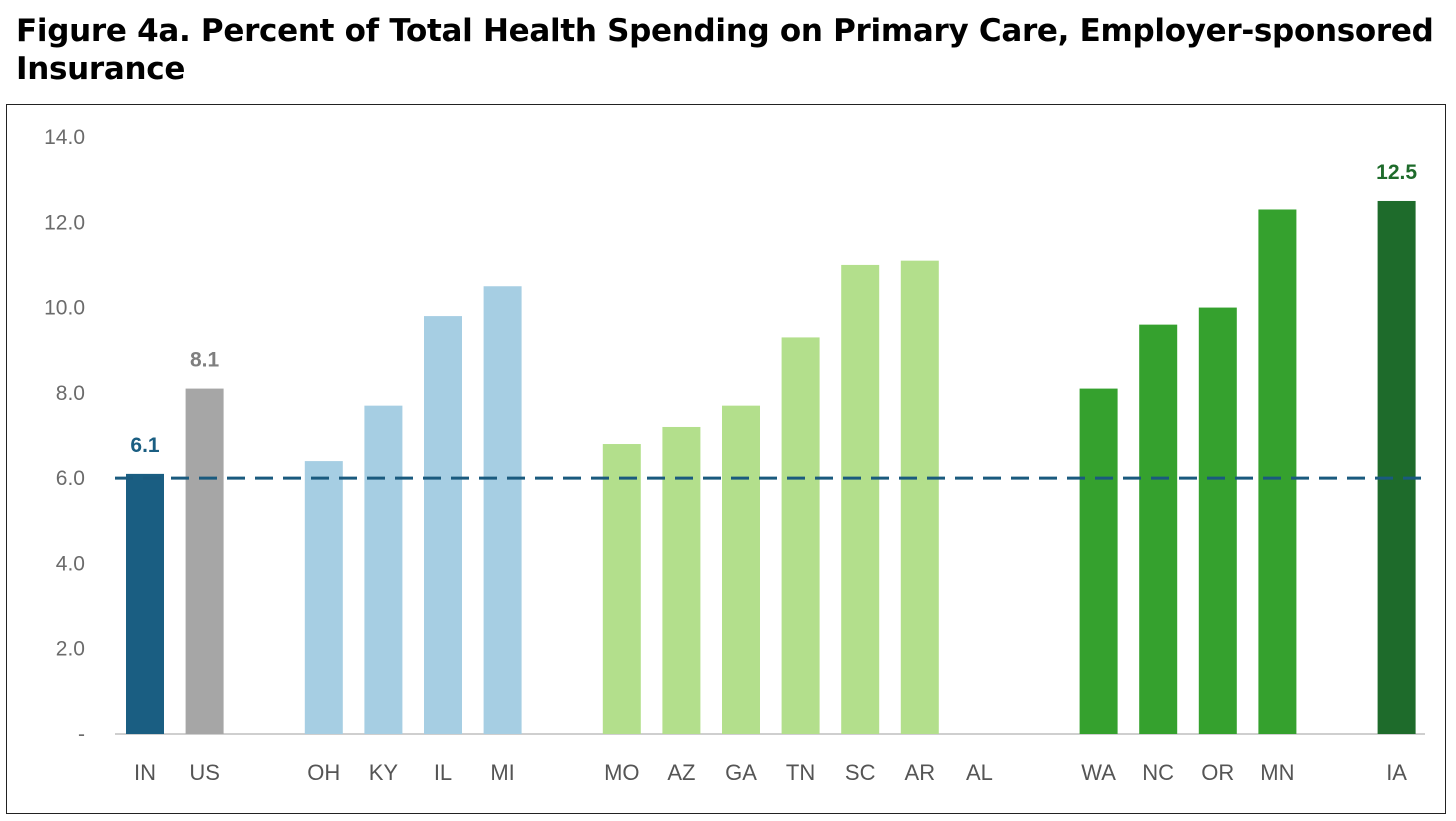  Describe the element at coordinates (81, 734) in the screenshot. I see `y-tick-label: -` at that location.